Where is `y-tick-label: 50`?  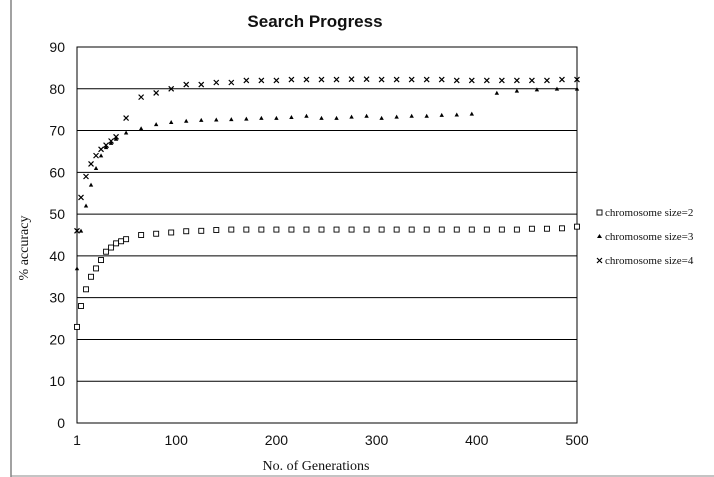
y-tick-label: 50 is located at coordinates (57, 214).